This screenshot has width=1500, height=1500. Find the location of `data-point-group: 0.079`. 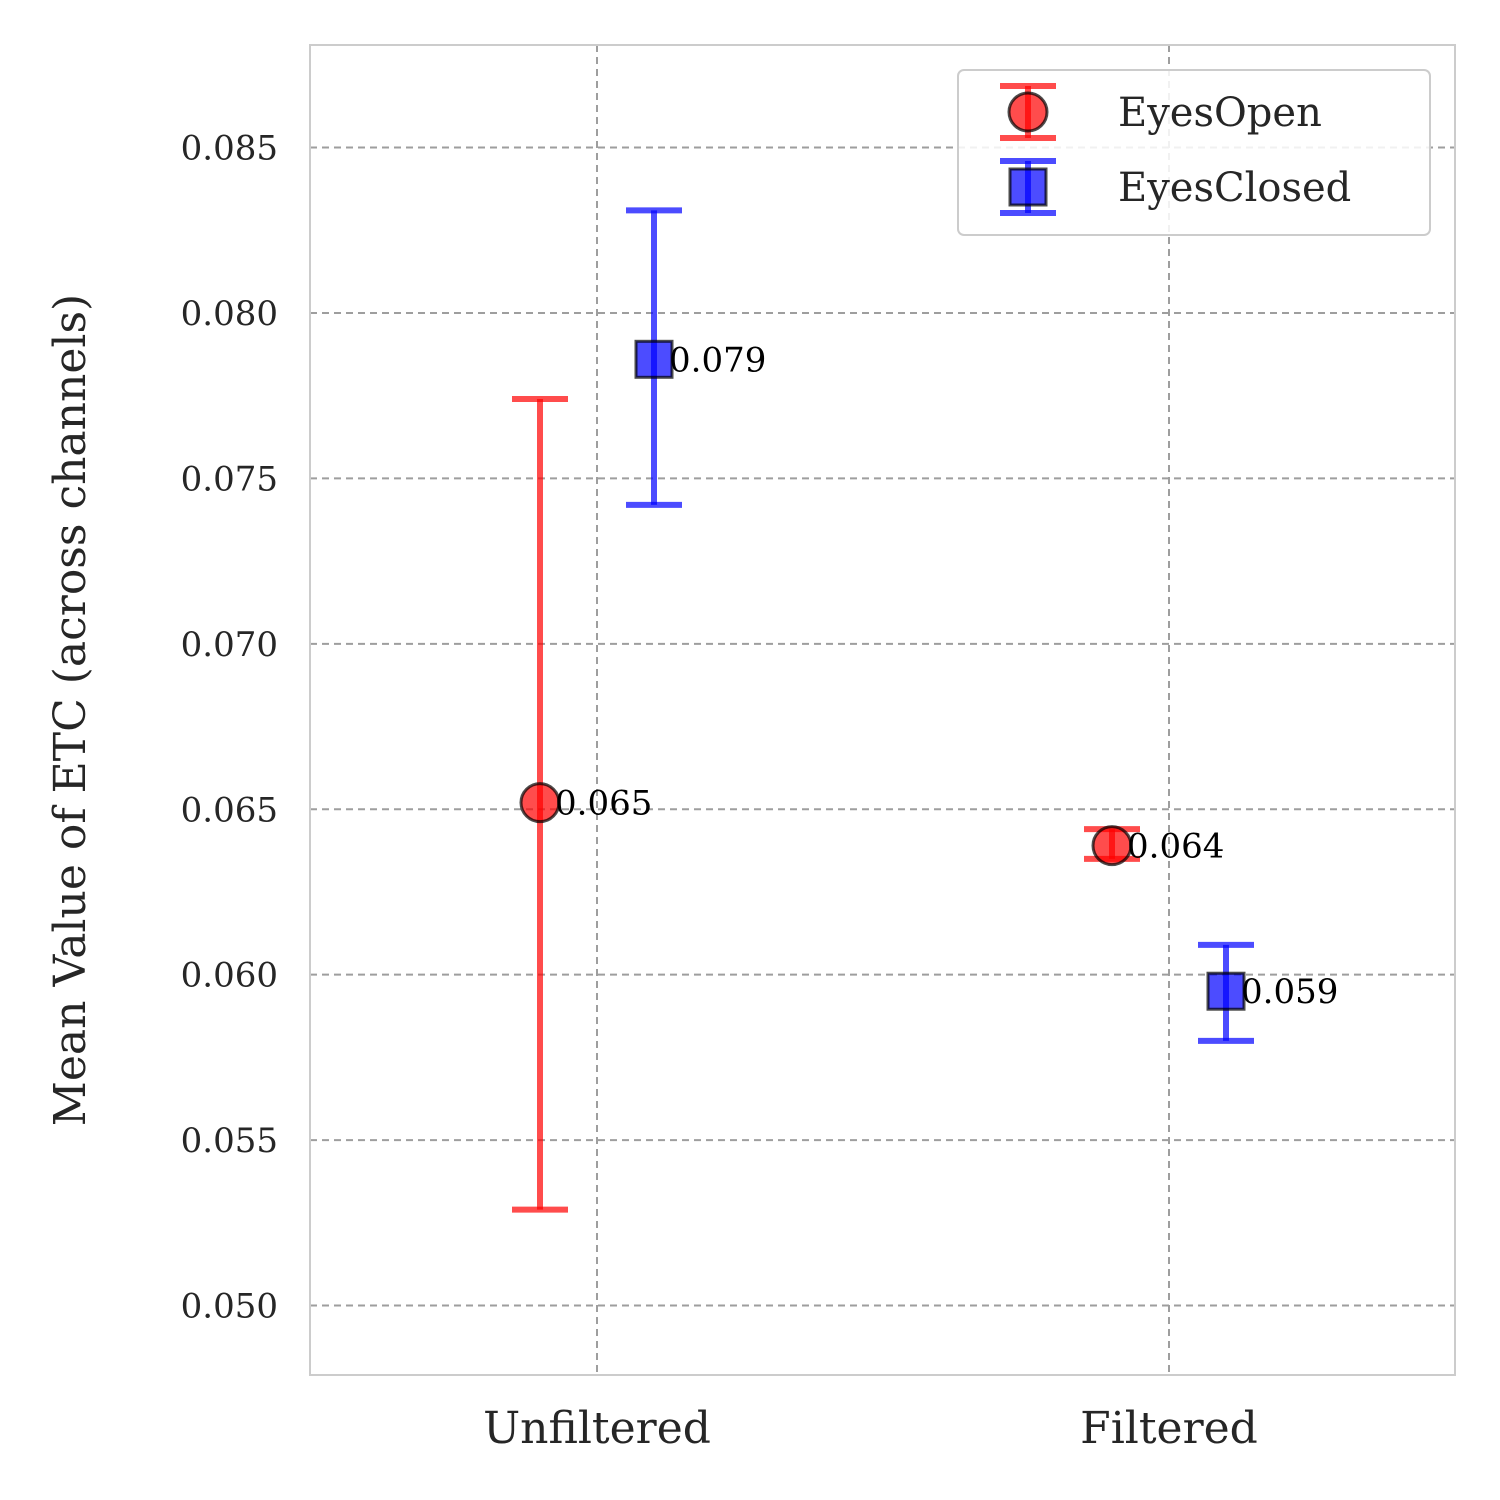

data-point-group: 0.079 is located at coordinates (696, 357).